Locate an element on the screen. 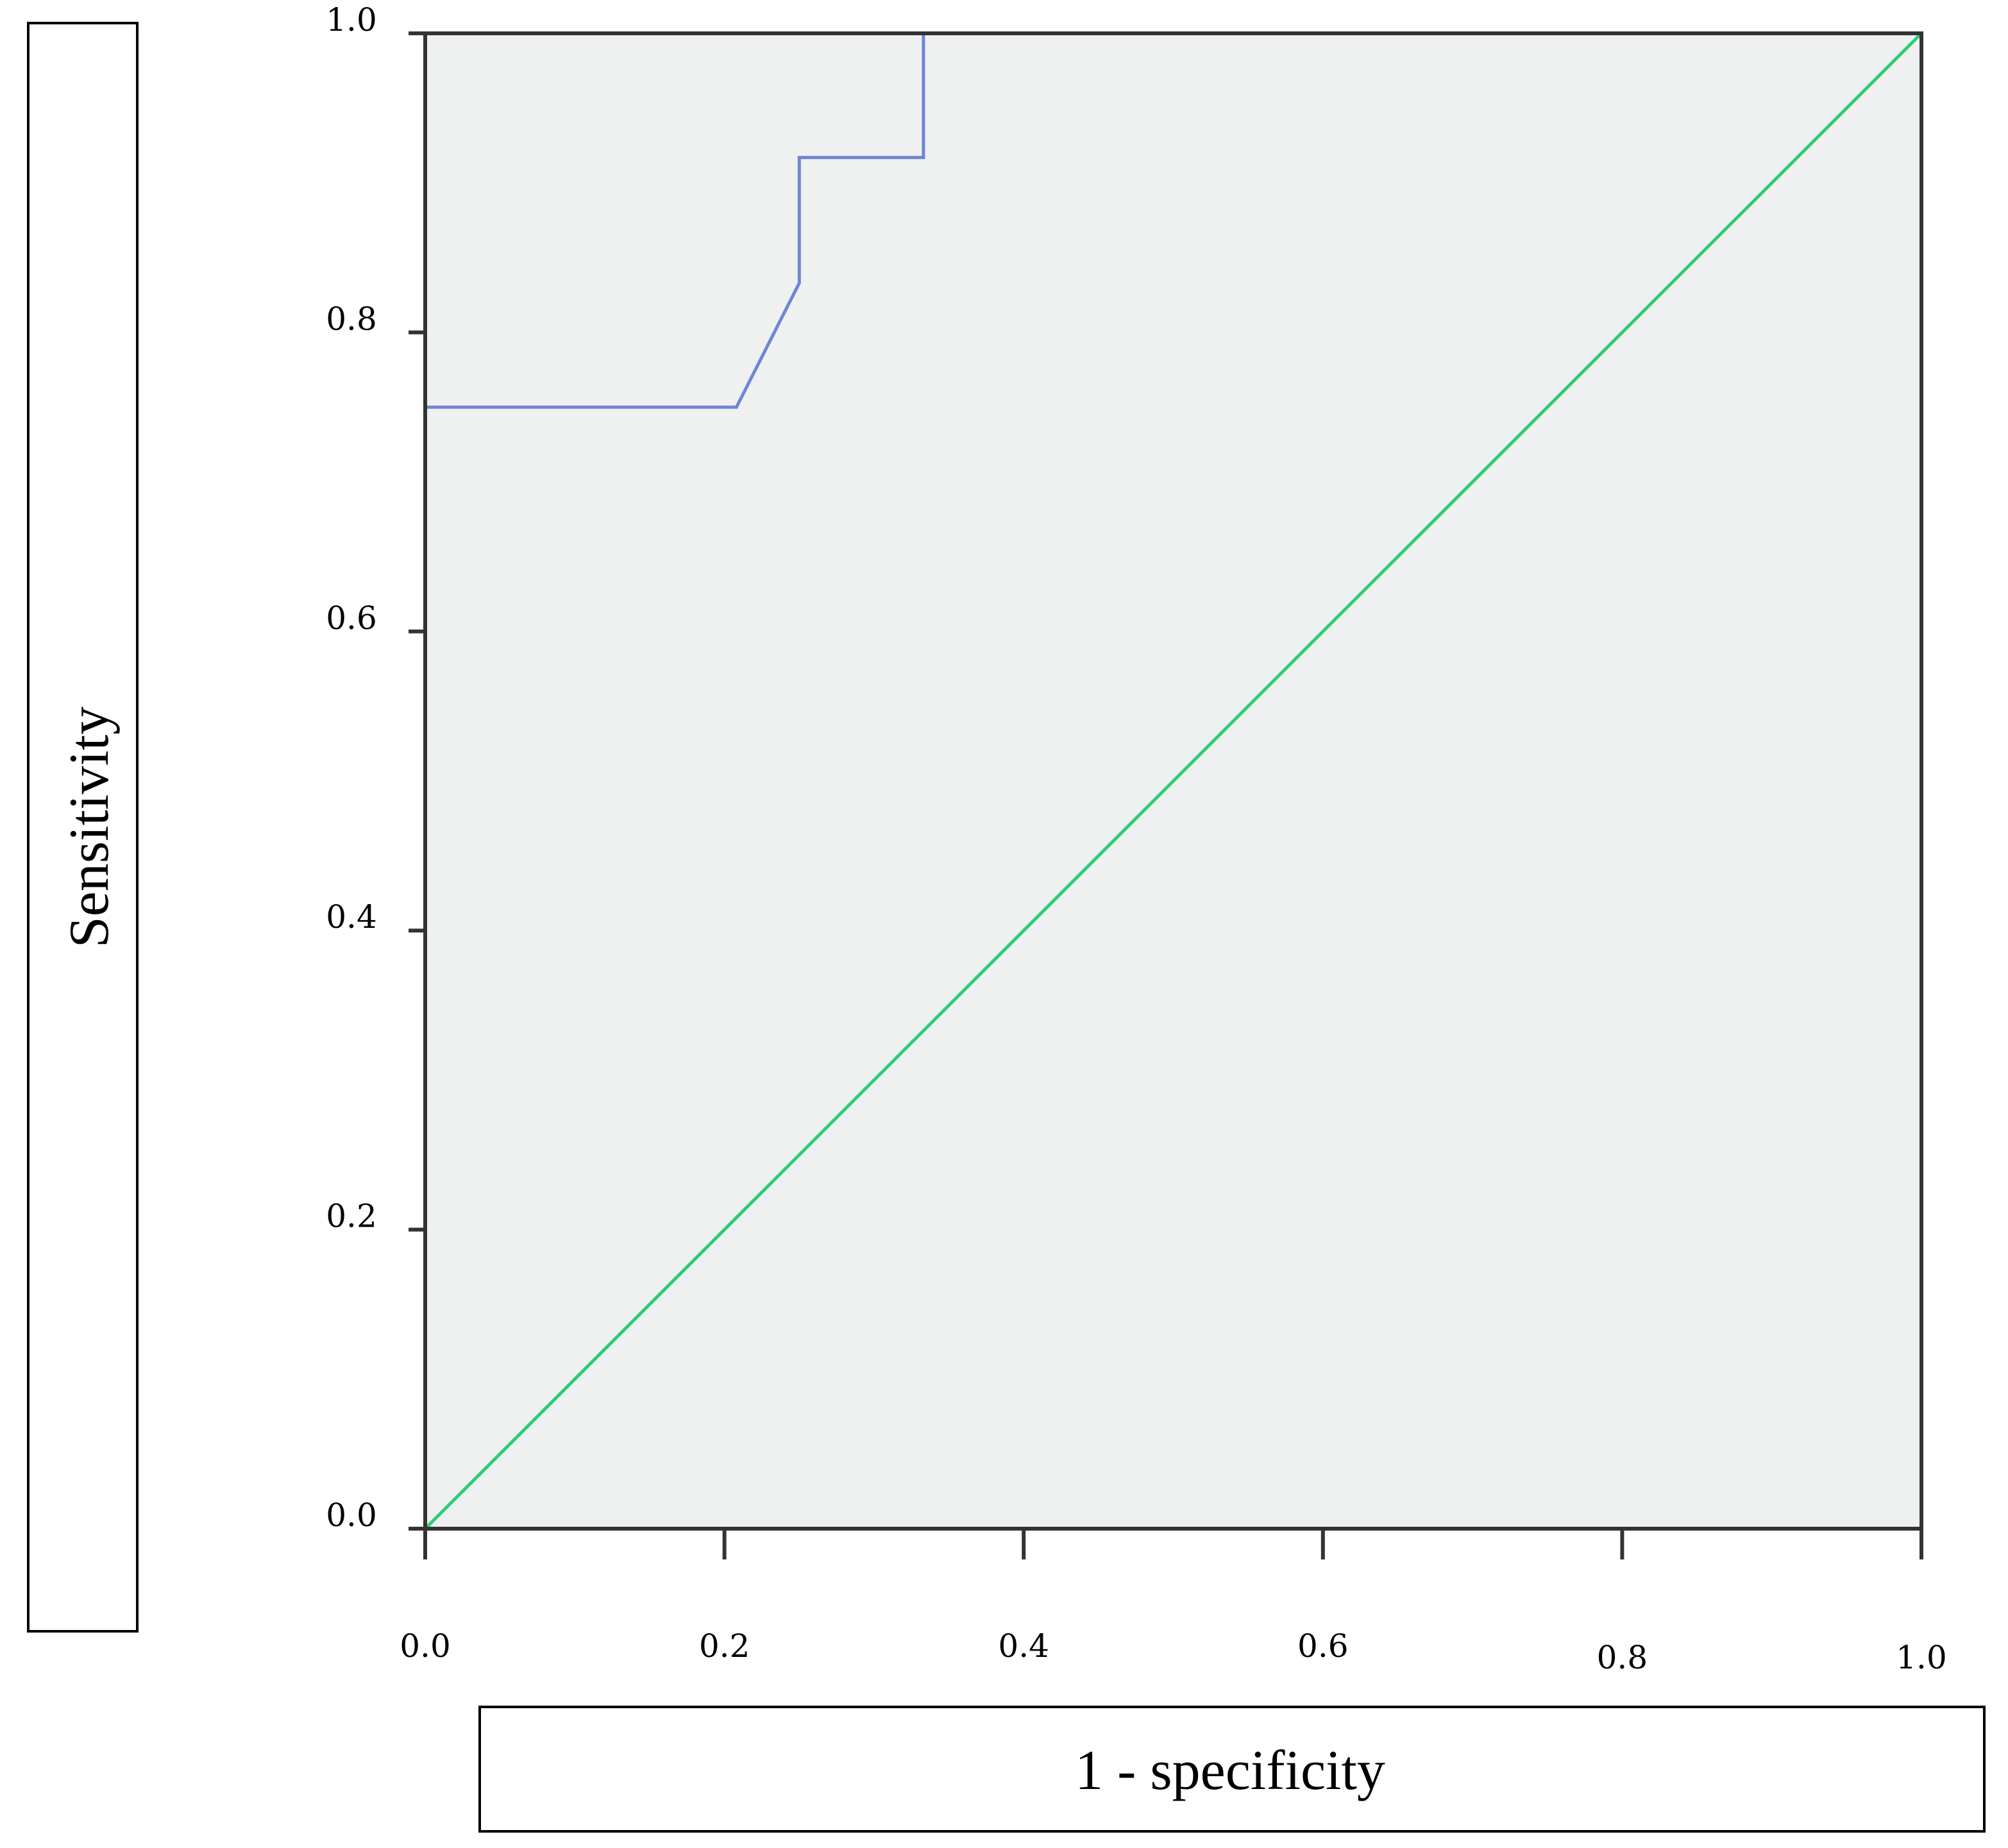 This screenshot has width=2008, height=1848. y-axis-title-box is located at coordinates (83, 827).